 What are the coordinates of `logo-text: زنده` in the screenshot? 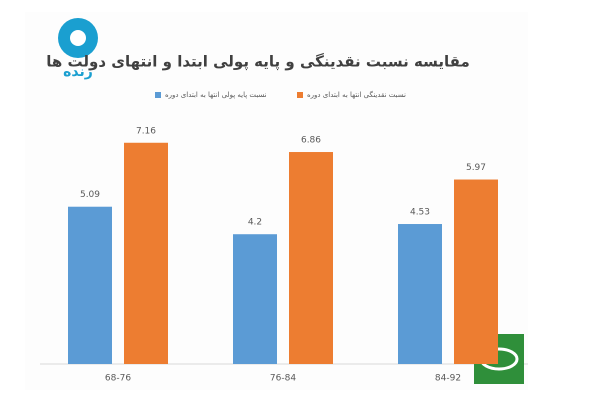 It's located at (78, 72).